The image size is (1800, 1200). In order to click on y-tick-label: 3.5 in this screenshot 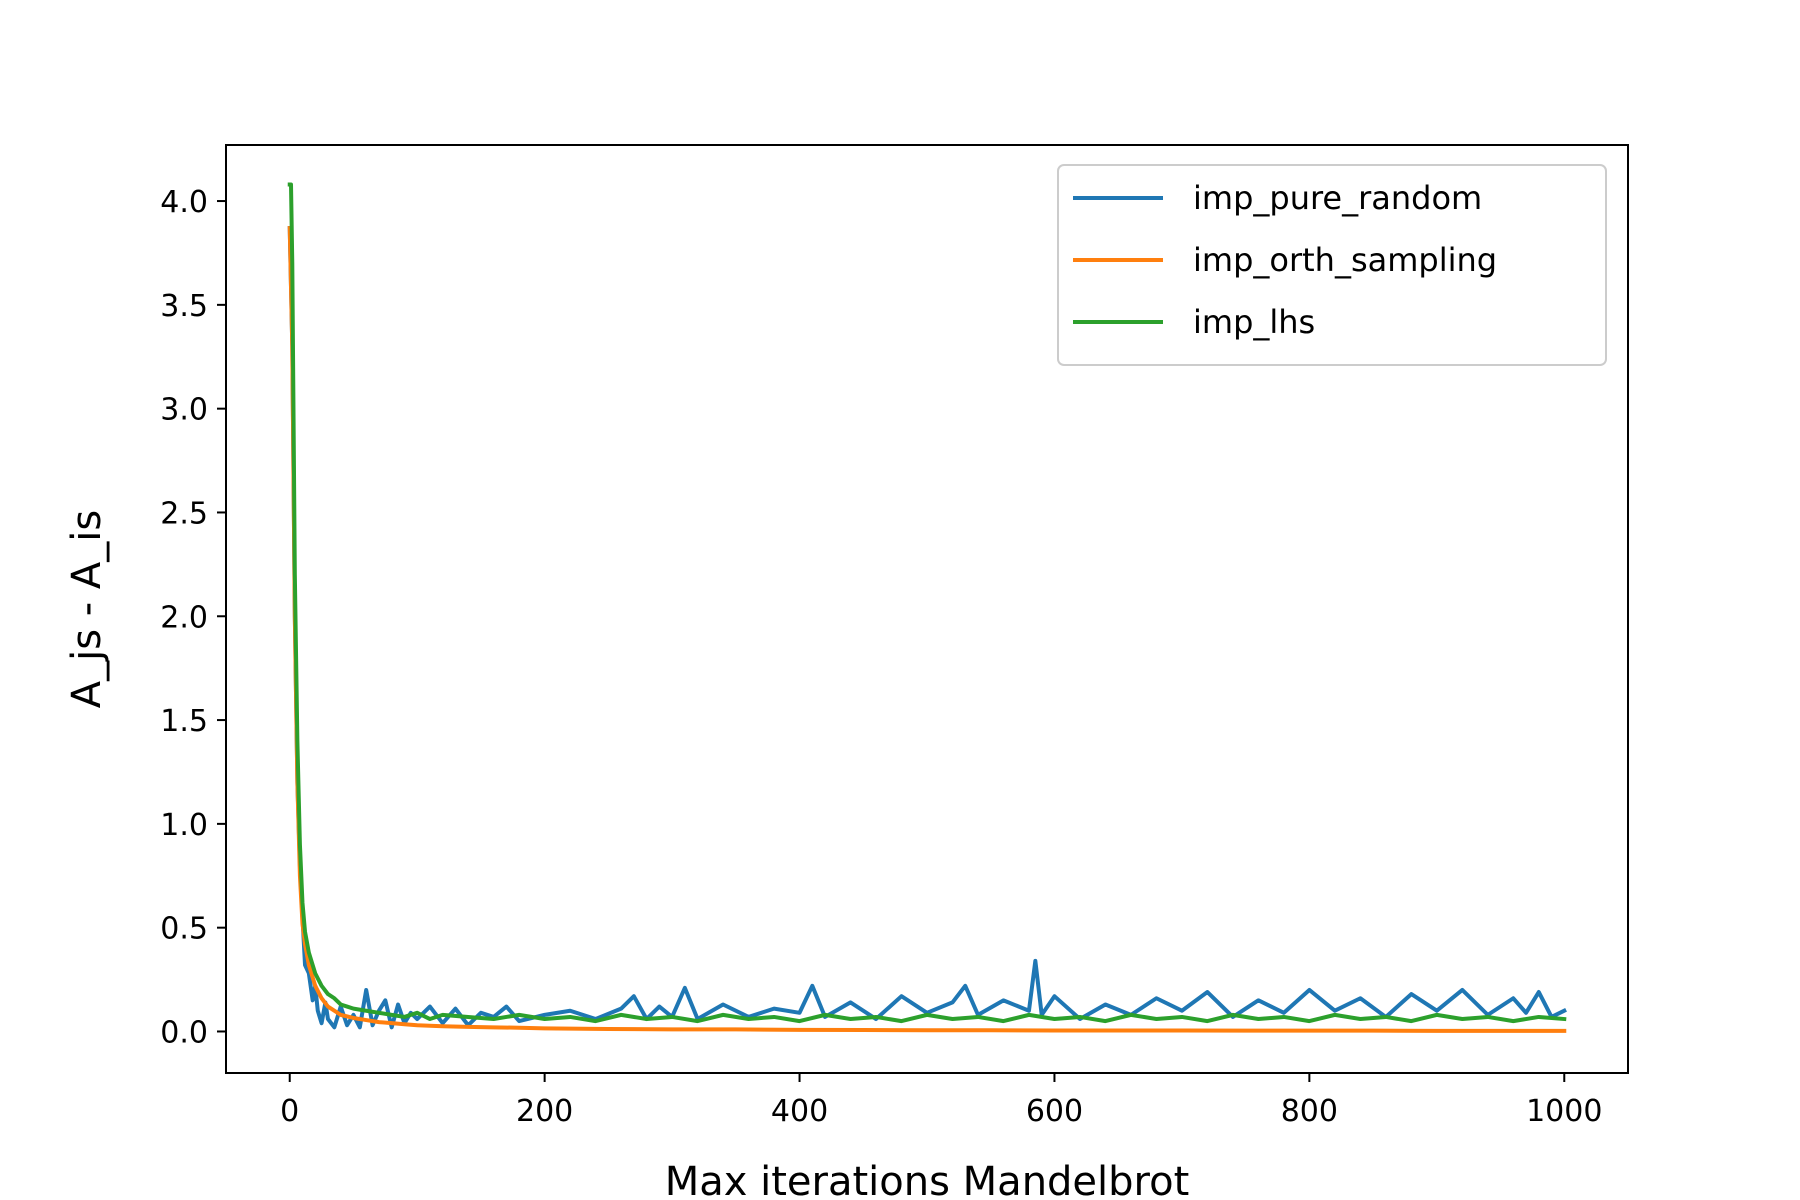, I will do `click(184, 306)`.